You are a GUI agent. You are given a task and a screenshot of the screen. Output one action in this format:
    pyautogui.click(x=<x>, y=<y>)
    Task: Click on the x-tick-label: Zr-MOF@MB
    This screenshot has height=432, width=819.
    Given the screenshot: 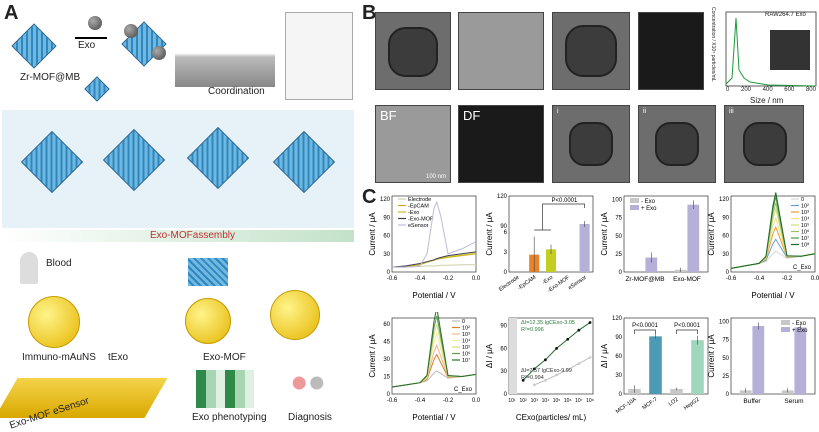 What is the action you would take?
    pyautogui.click(x=644, y=279)
    